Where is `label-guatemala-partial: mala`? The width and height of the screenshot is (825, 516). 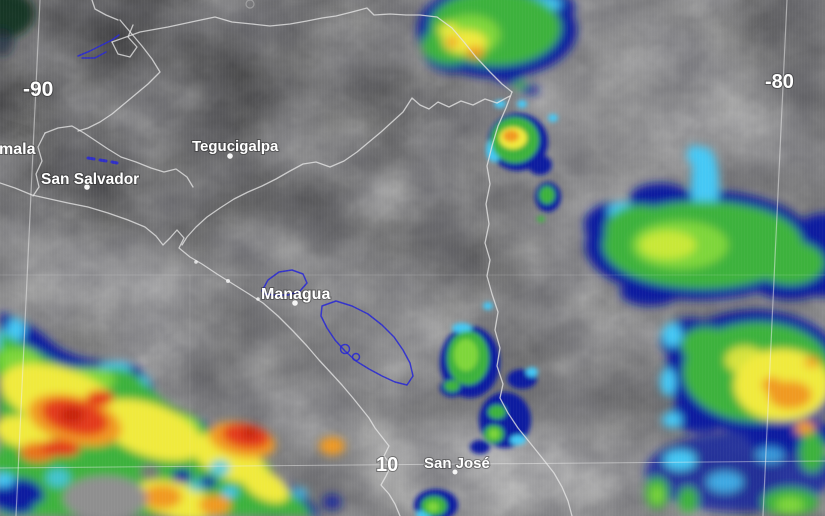
label-guatemala-partial: mala is located at coordinates (18, 149).